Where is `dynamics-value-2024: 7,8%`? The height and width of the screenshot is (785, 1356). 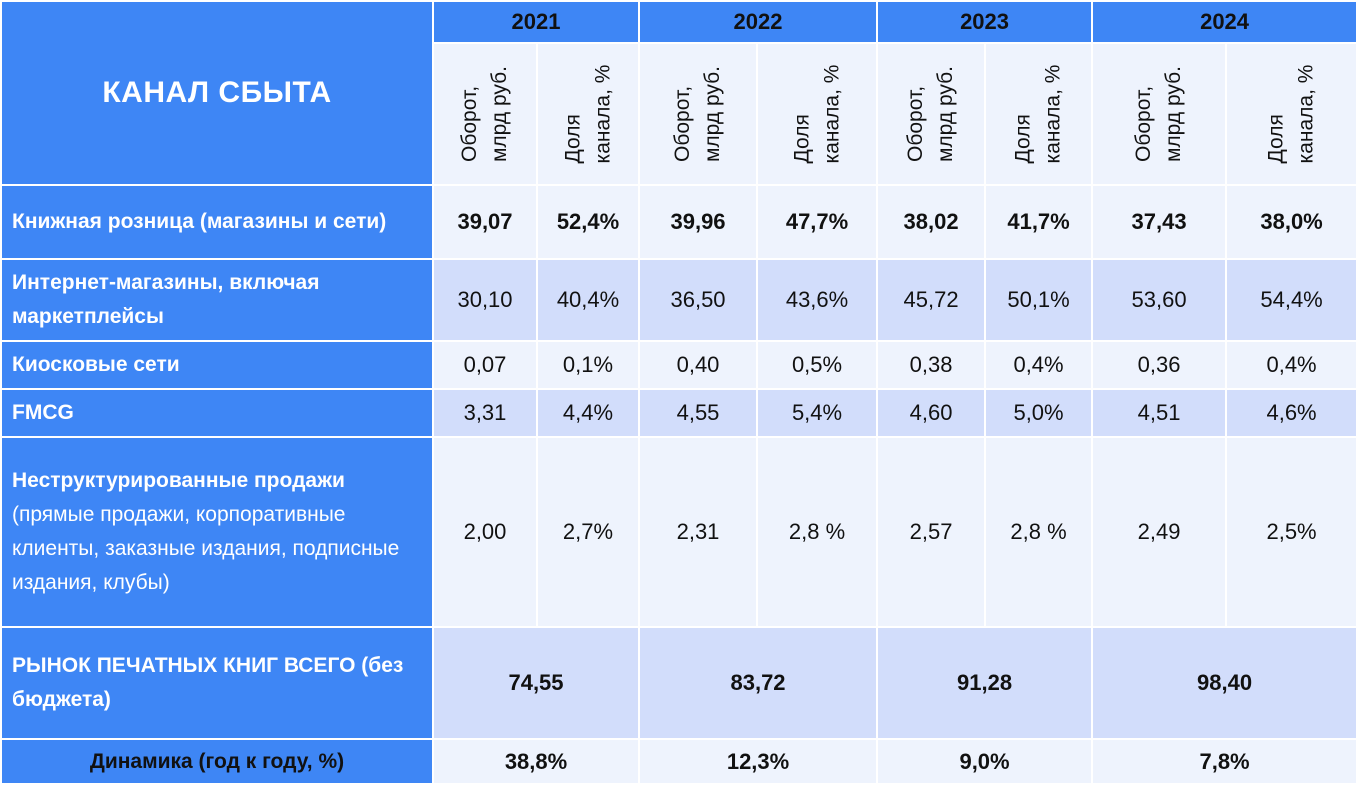
dynamics-value-2024: 7,8% is located at coordinates (1223, 761).